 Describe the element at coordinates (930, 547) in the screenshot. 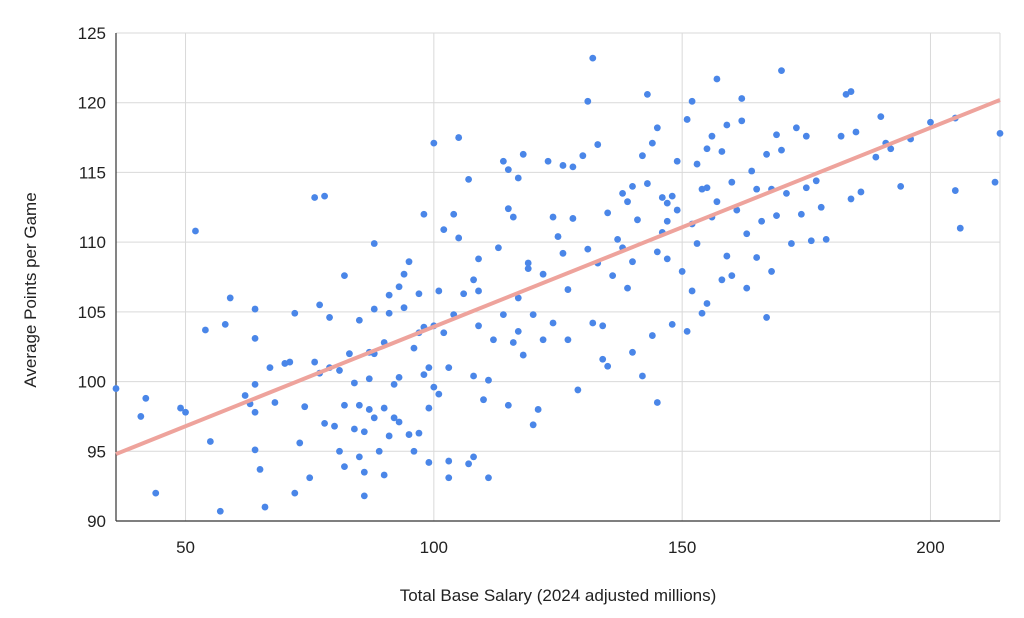

I see `x-tick-label: 200` at that location.